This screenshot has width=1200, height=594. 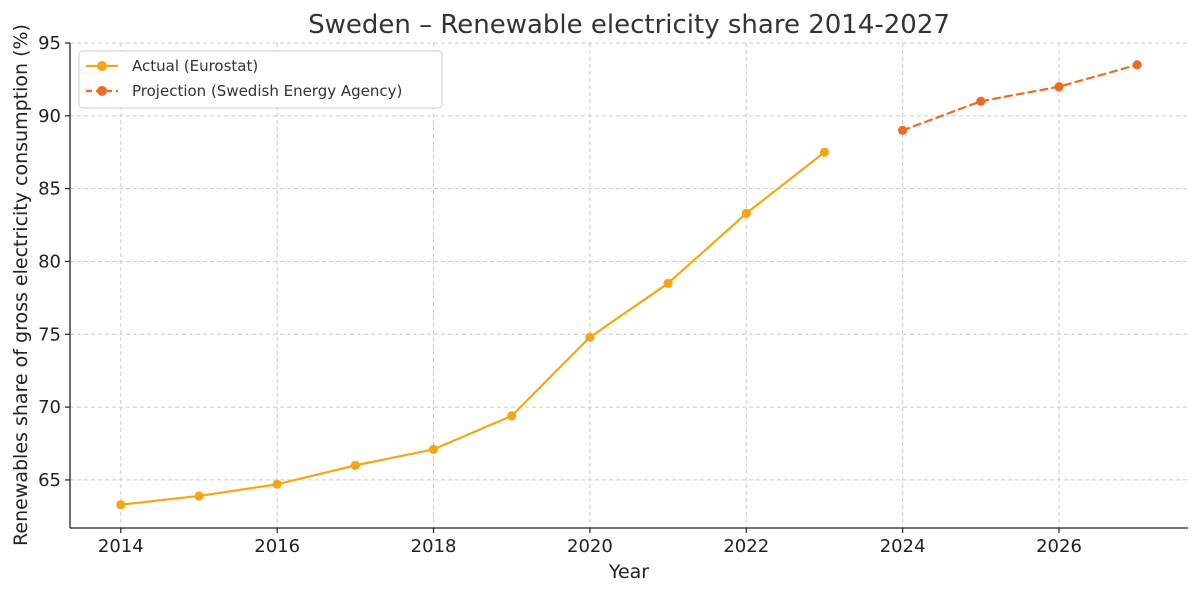 I want to click on x-tick-label: 2018, so click(x=434, y=546).